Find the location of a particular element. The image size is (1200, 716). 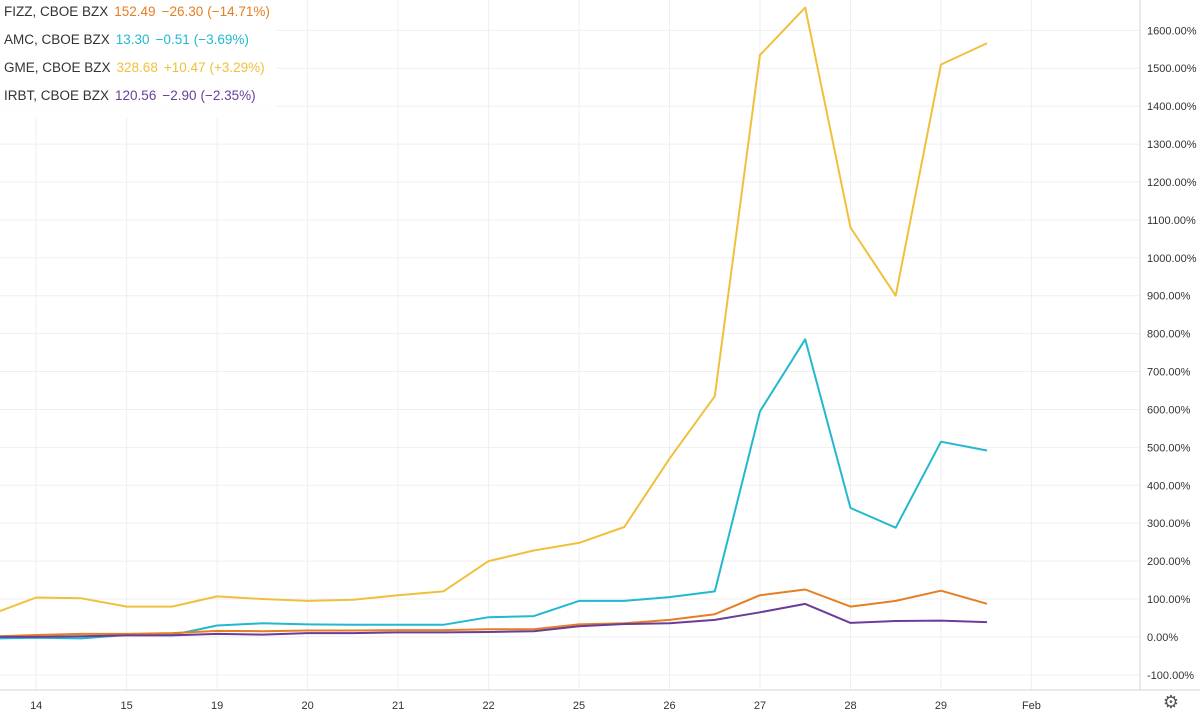

legend-symbol: AMC, CBOE BZX is located at coordinates (57, 39).